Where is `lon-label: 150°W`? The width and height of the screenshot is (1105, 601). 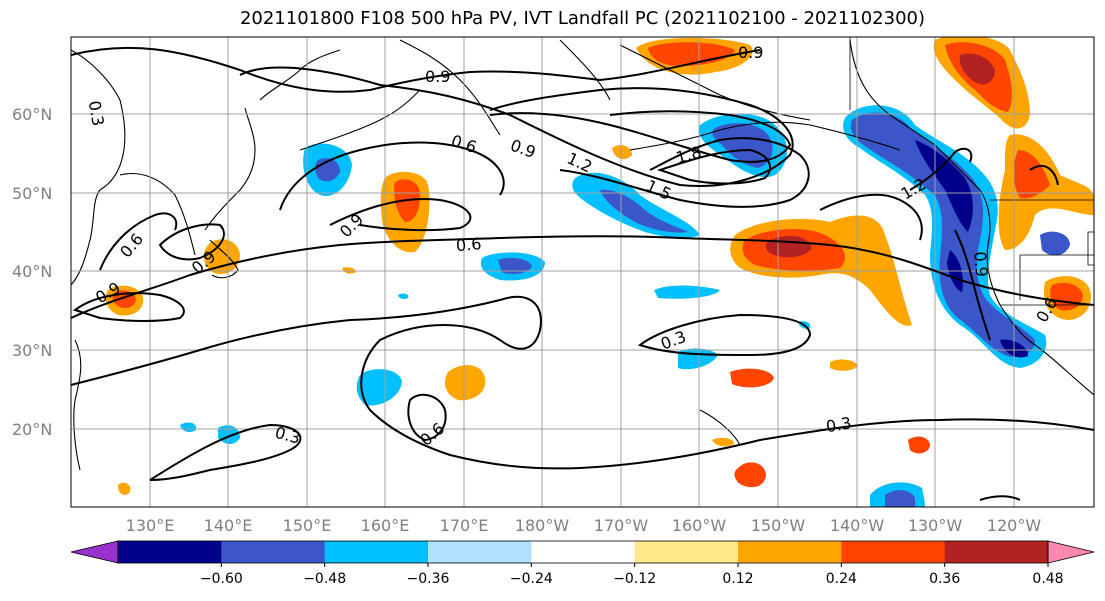
lon-label: 150°W is located at coordinates (778, 525).